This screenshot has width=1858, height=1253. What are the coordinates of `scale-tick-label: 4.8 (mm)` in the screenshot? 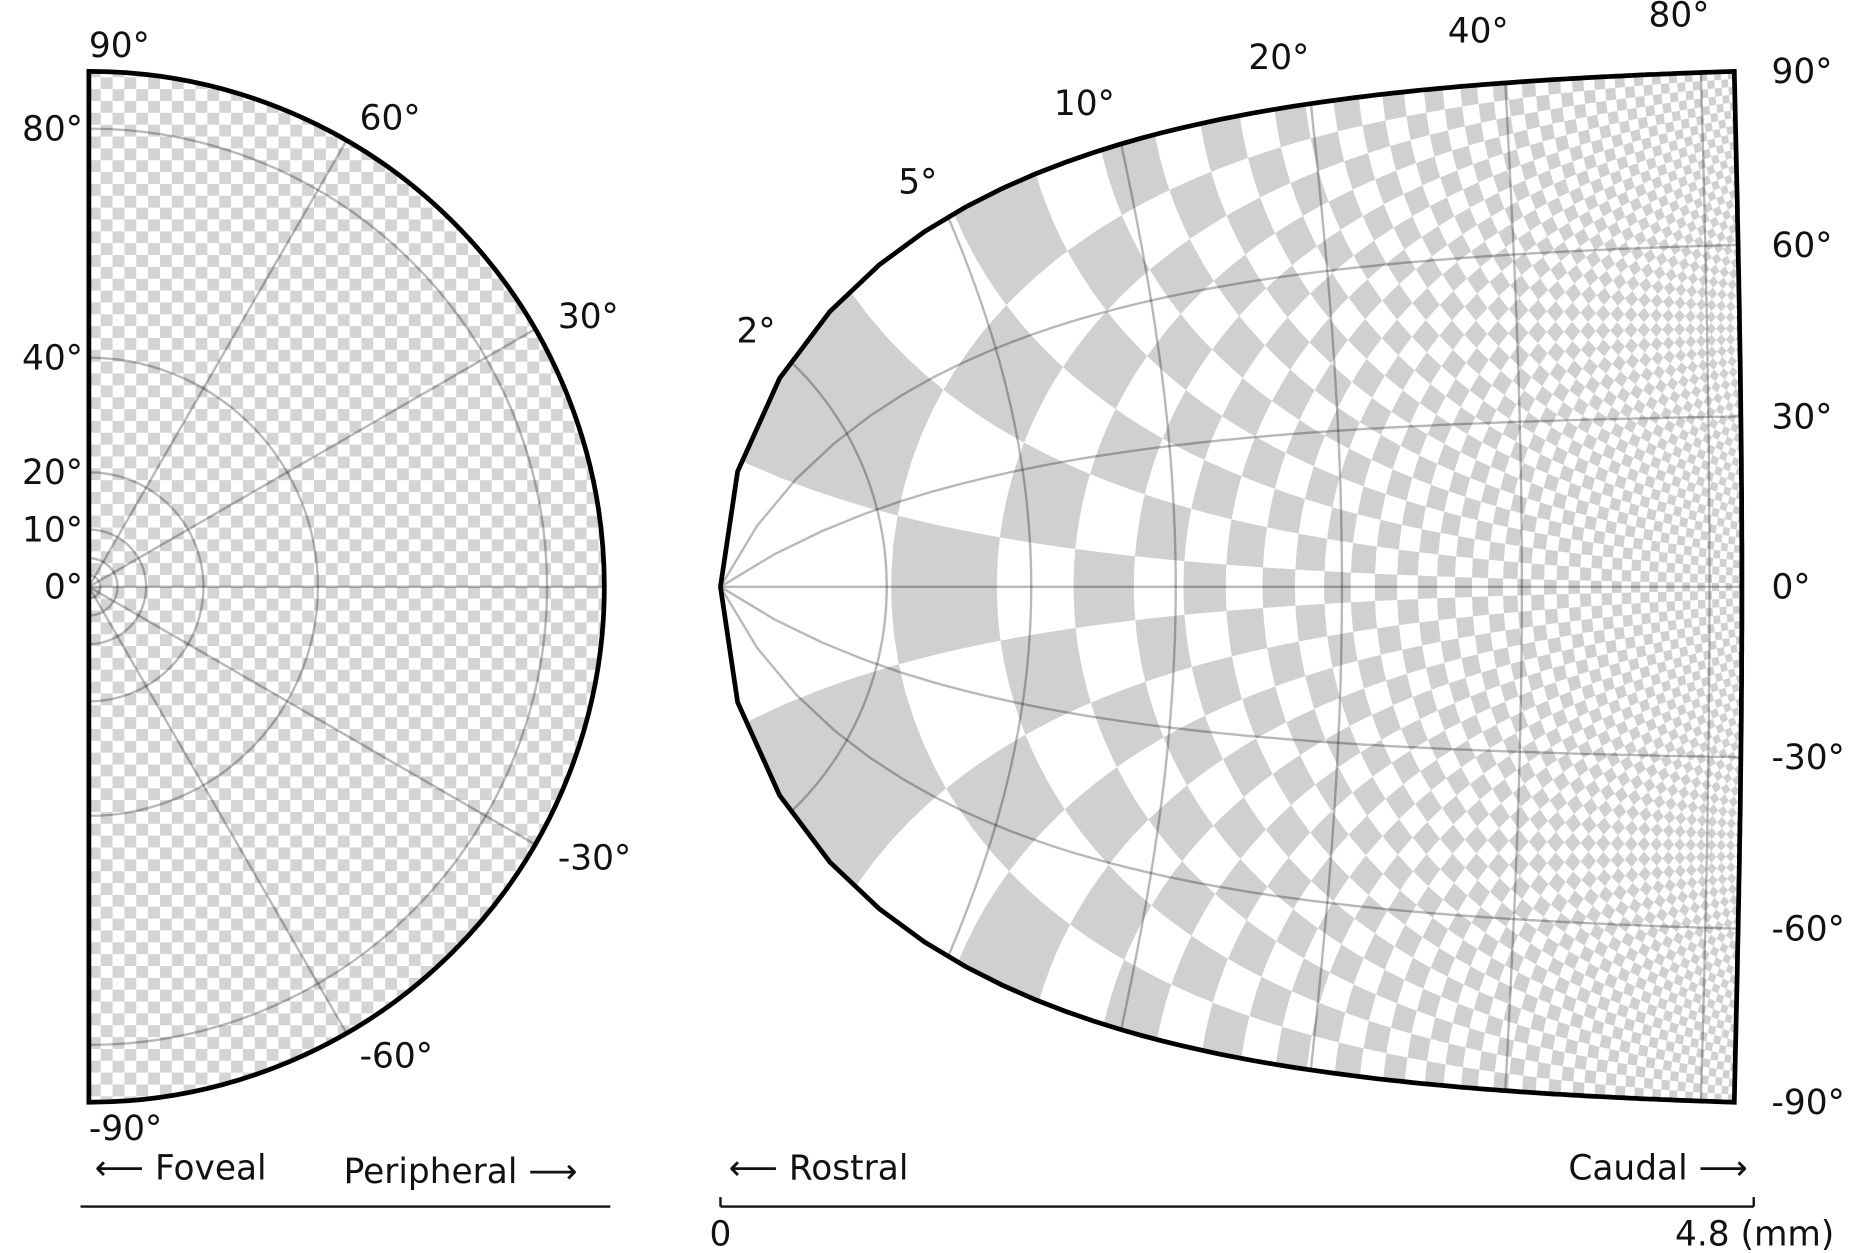 It's located at (1754, 1234).